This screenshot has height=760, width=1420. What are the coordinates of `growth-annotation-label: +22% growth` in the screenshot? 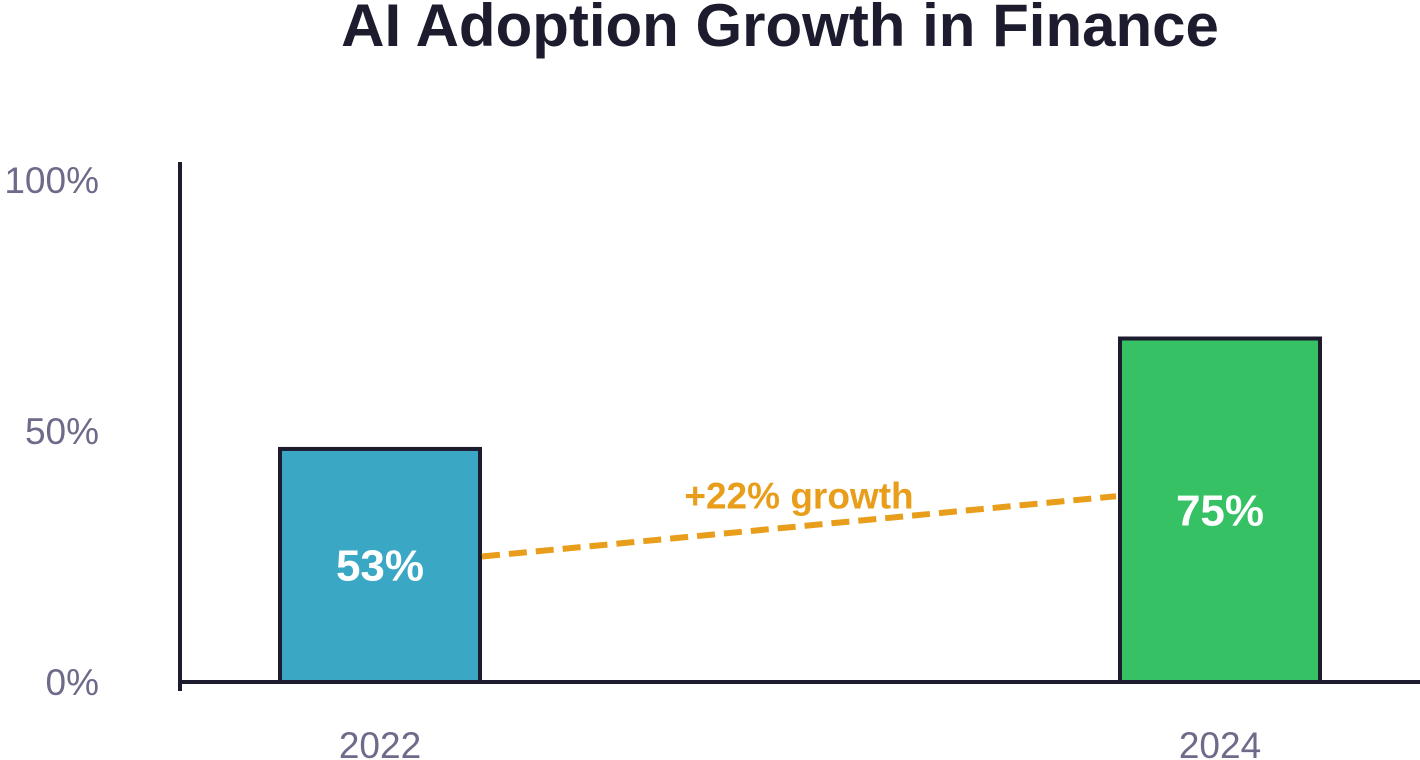 It's located at (798, 495).